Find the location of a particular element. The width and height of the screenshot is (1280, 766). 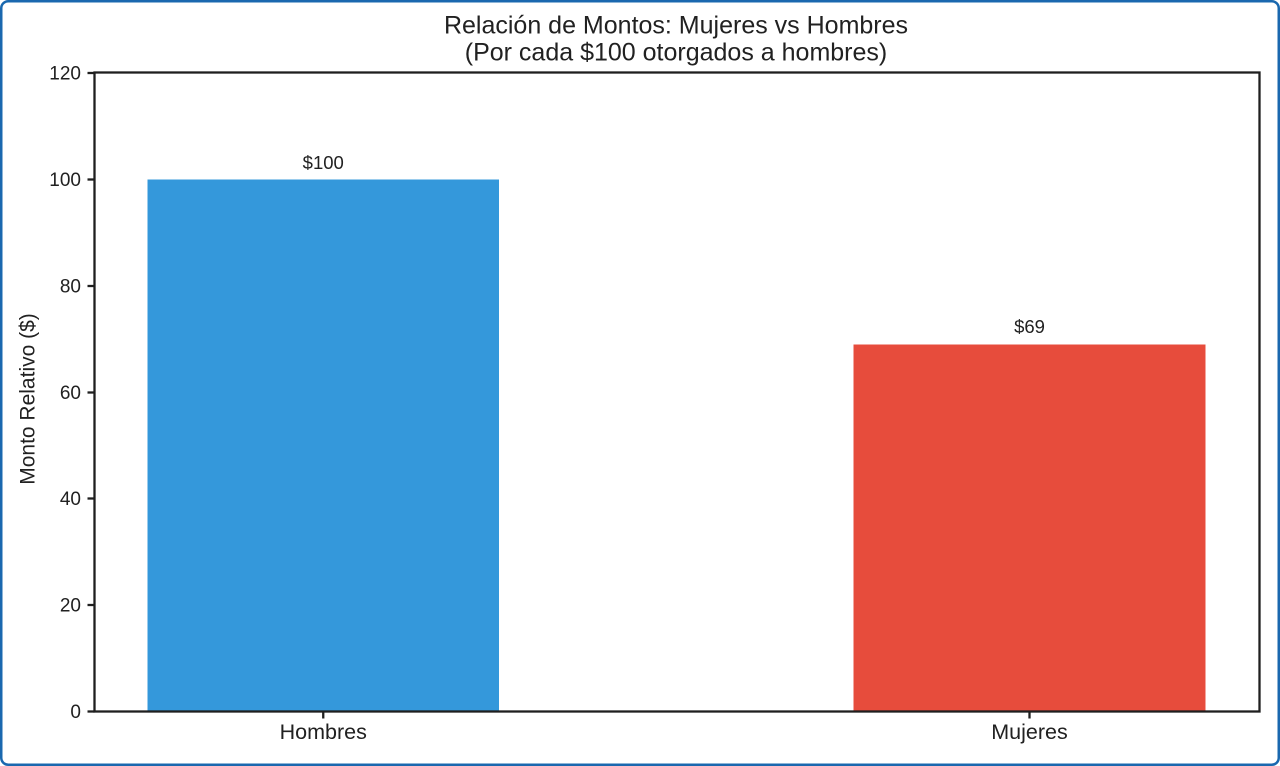

svg-text: 40 is located at coordinates (70, 499).